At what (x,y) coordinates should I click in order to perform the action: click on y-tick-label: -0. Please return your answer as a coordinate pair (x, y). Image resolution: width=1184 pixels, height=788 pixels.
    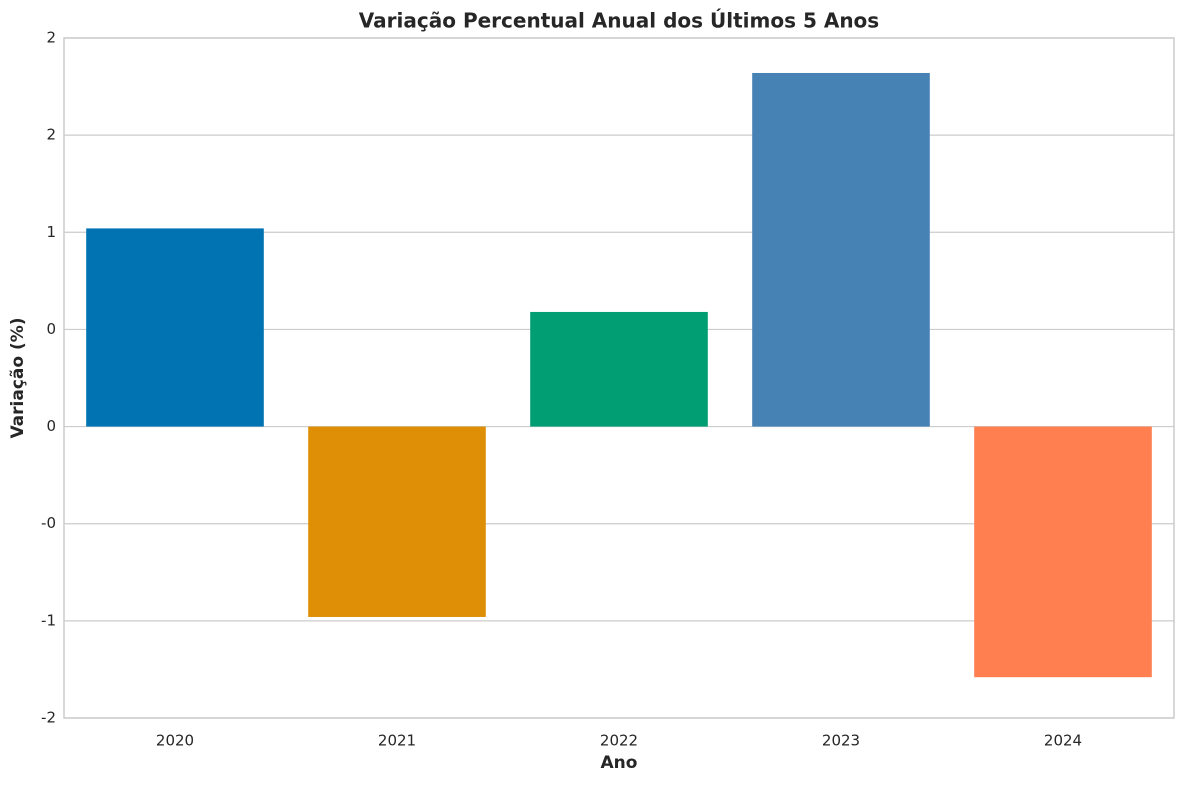
    Looking at the image, I should click on (48, 523).